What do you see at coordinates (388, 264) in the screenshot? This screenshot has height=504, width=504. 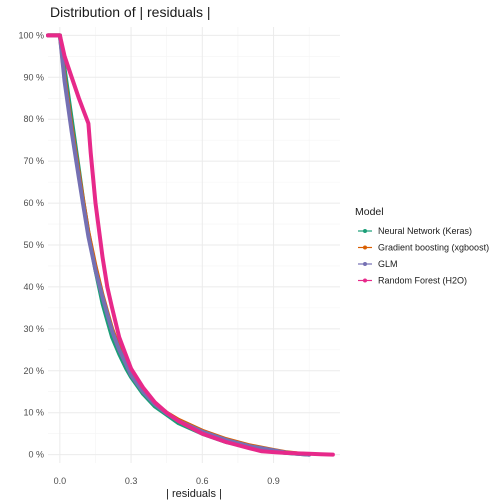 I see `legend-label: GLM` at bounding box center [388, 264].